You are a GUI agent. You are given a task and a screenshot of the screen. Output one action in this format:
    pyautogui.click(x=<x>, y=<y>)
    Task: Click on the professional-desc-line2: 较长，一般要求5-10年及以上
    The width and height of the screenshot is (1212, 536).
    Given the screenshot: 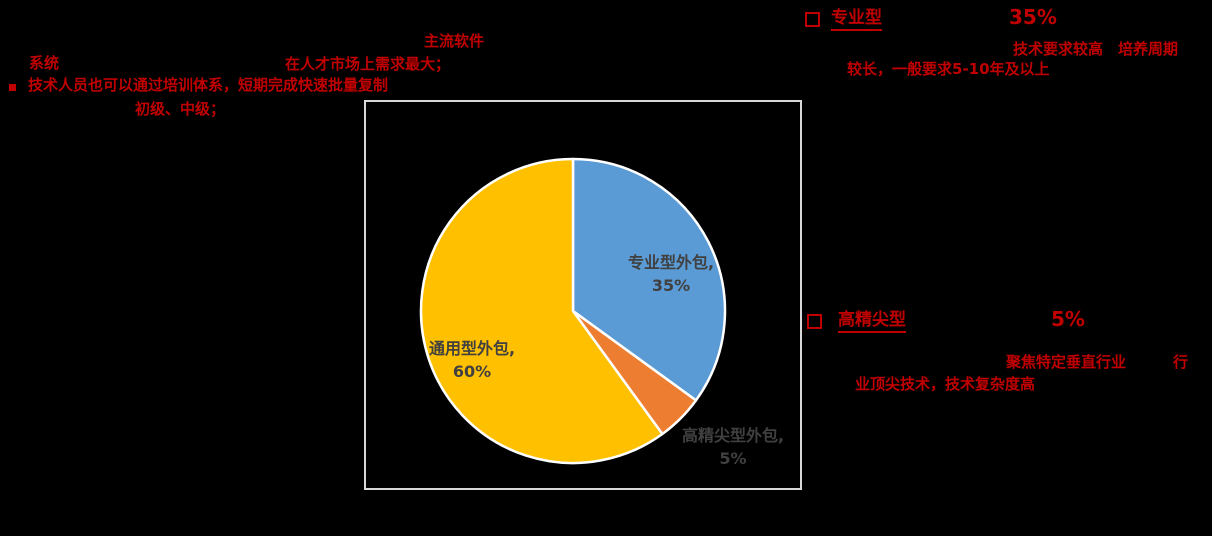 What is the action you would take?
    pyautogui.click(x=948, y=69)
    